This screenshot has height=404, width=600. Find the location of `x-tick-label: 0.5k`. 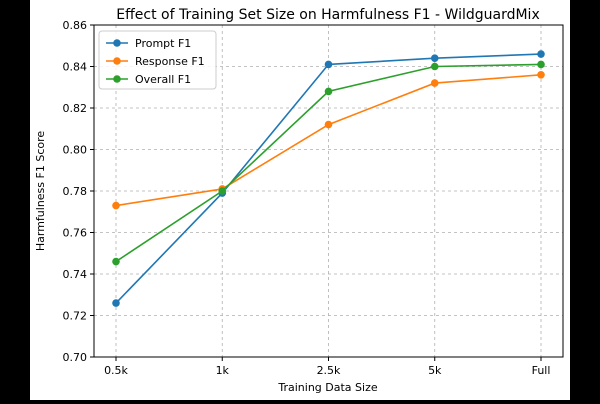

x-tick-label: 0.5k is located at coordinates (116, 370).